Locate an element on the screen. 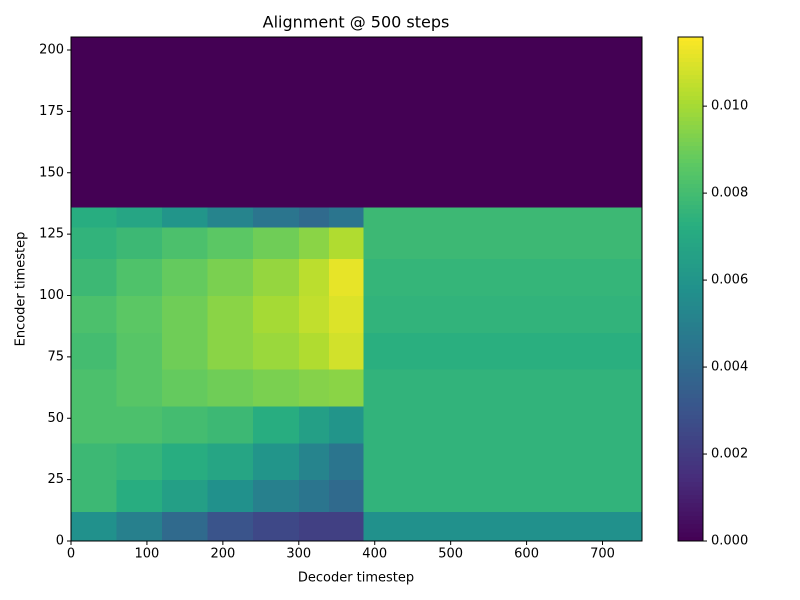 This screenshot has width=800, height=600. x-tick-label: 200 is located at coordinates (222, 554).